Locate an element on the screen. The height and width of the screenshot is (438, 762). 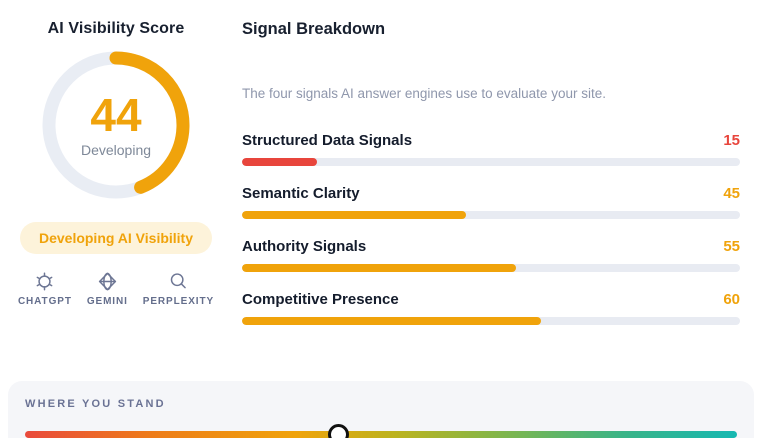
signal-value: 55 is located at coordinates (731, 246).